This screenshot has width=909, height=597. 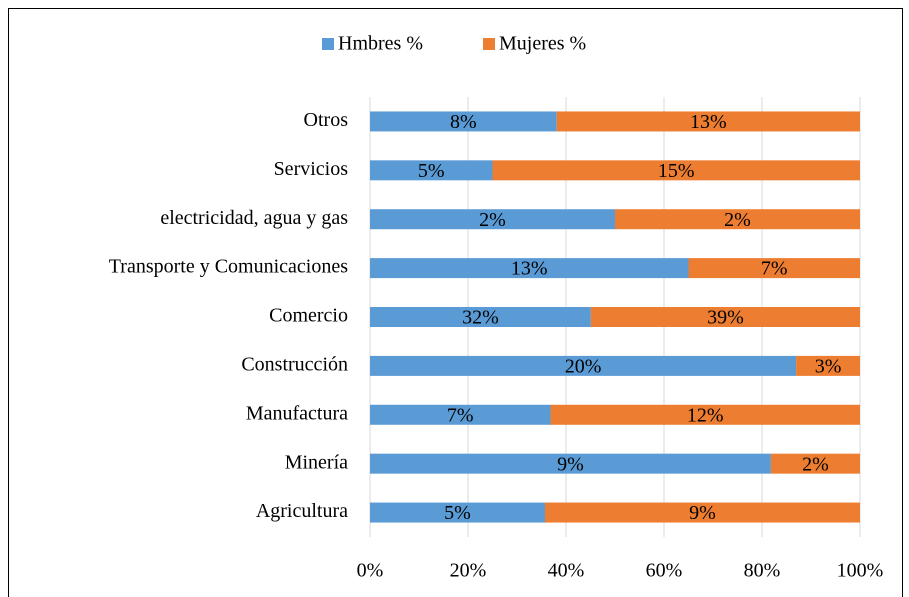 I want to click on y-tick-label: Comercio, so click(x=308, y=316).